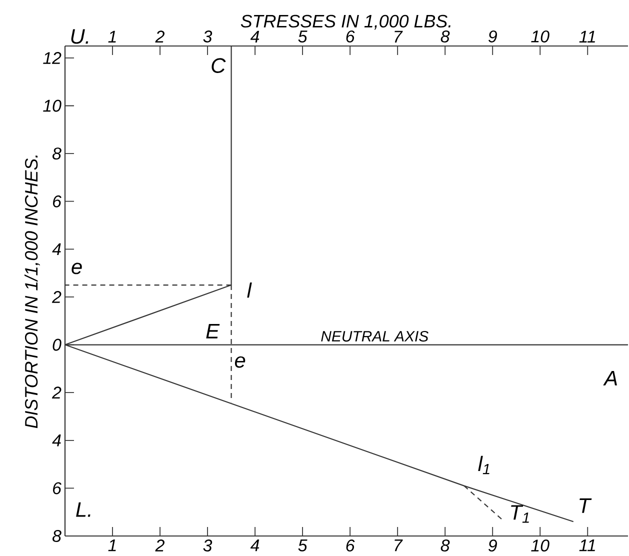 This screenshot has width=629, height=556. I want to click on text: U., so click(79, 36).